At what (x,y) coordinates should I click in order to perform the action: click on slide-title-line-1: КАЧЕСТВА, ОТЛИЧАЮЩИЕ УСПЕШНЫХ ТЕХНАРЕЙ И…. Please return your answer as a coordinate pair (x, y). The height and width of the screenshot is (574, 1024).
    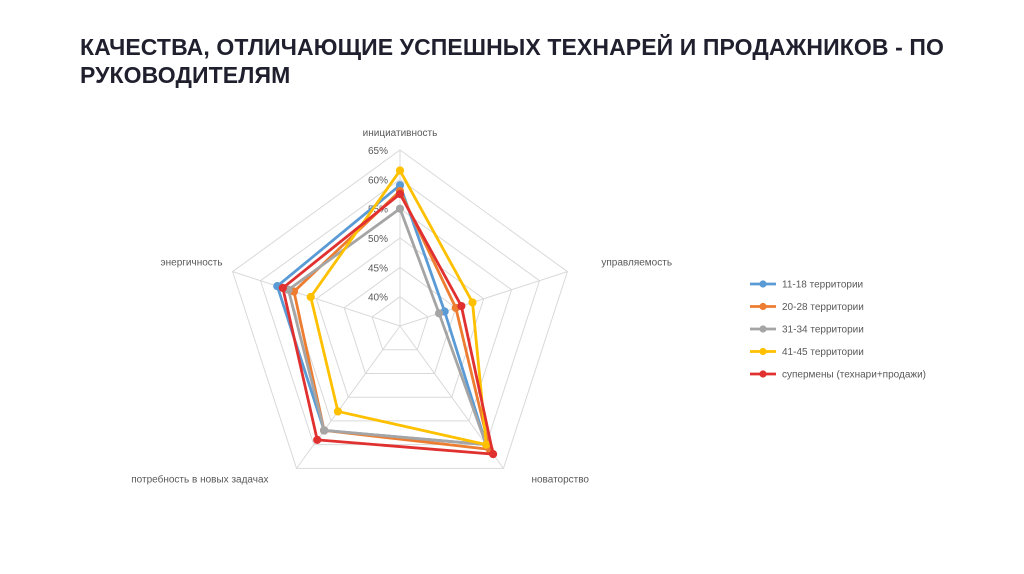
    Looking at the image, I should click on (512, 47).